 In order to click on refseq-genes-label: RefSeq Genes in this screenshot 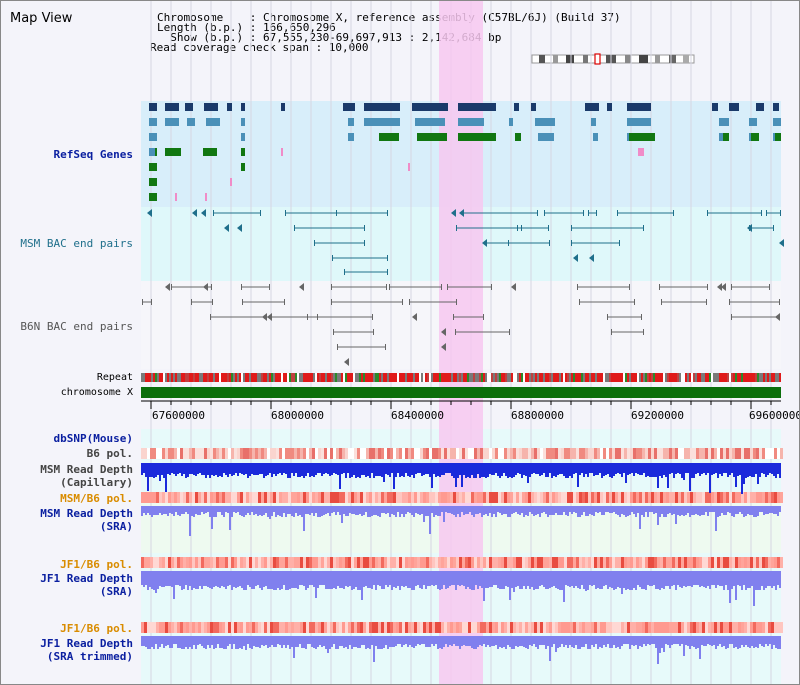, I will do `click(93, 154)`.